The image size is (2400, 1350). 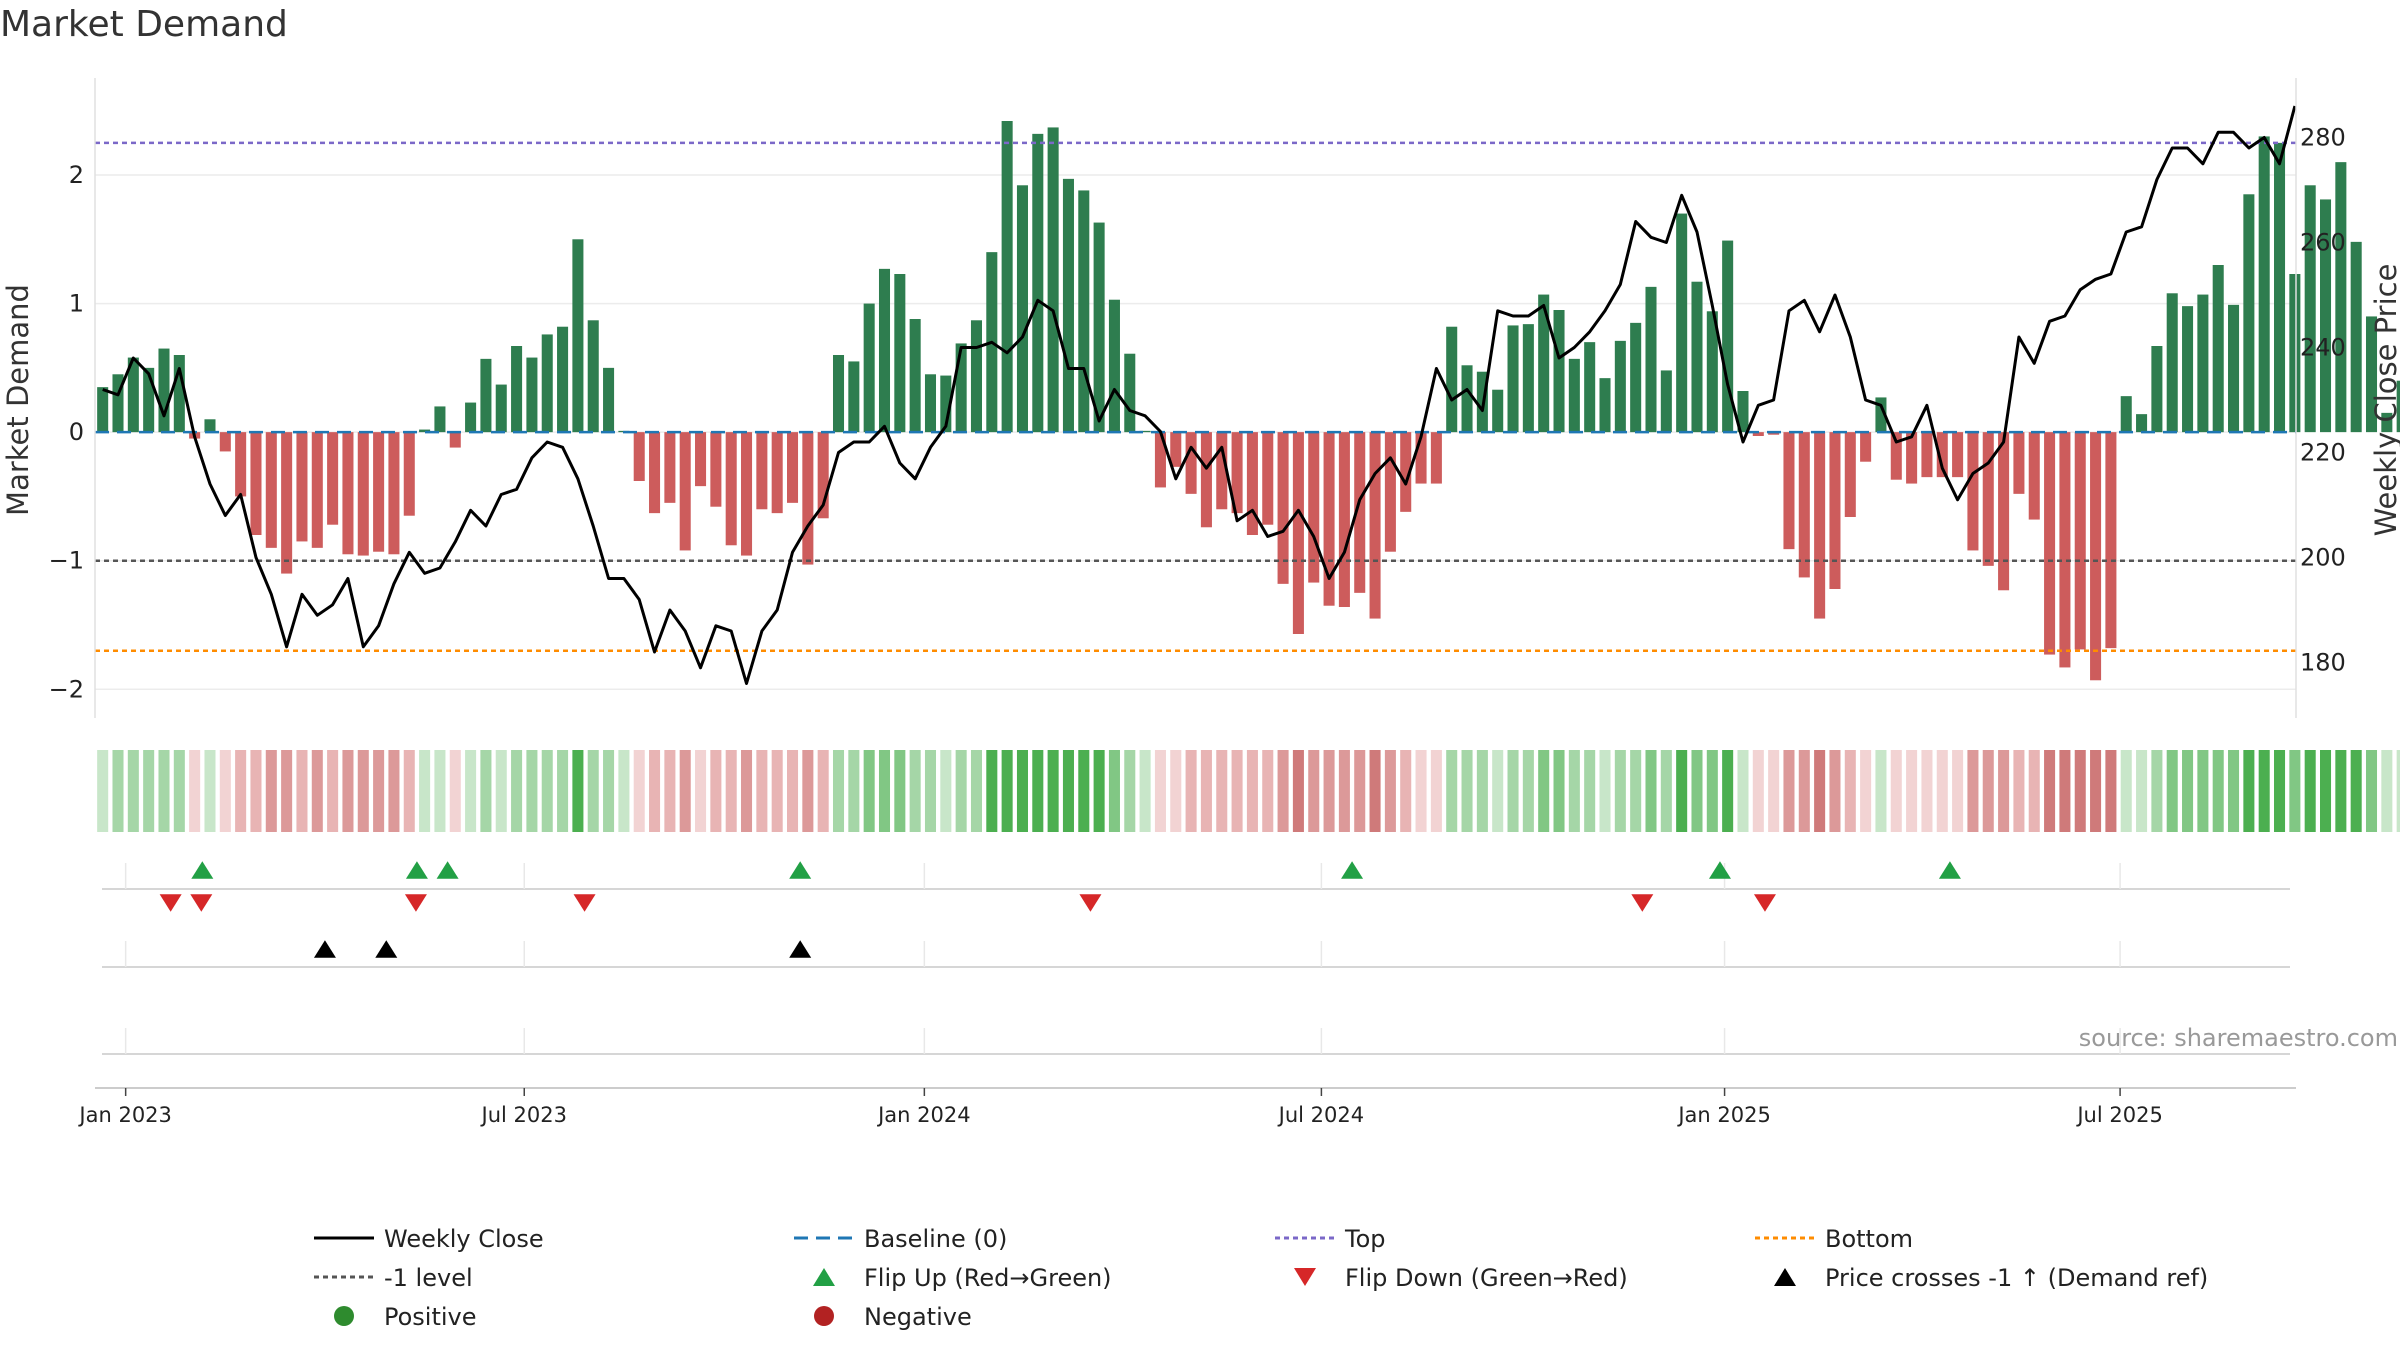 What do you see at coordinates (464, 1239) in the screenshot?
I see `legend-label: Weekly Close` at bounding box center [464, 1239].